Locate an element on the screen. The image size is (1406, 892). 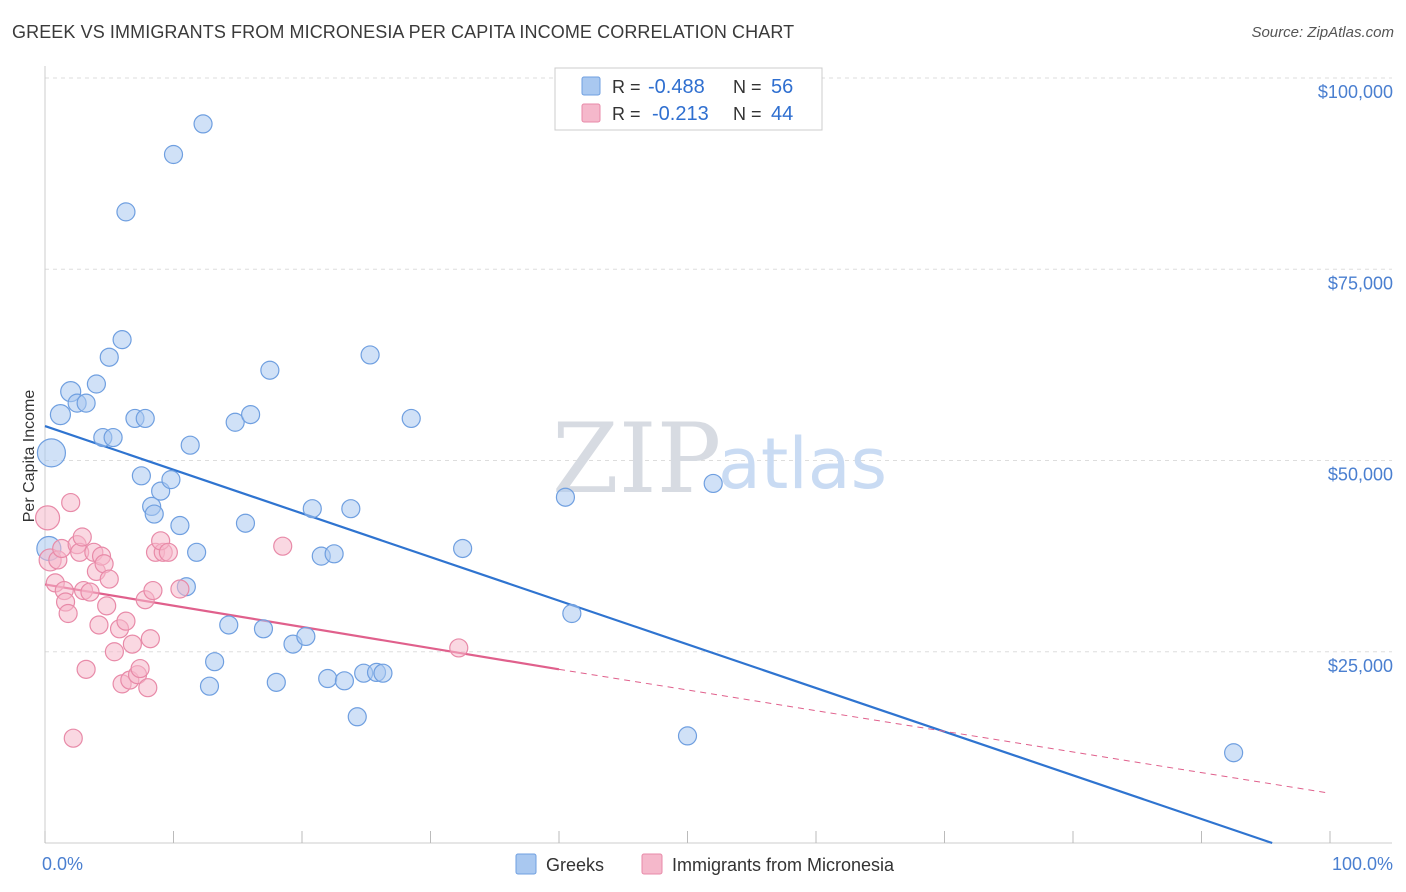
x-tick-labels: 0.0% 100.0% is located at coordinates (717, 864).